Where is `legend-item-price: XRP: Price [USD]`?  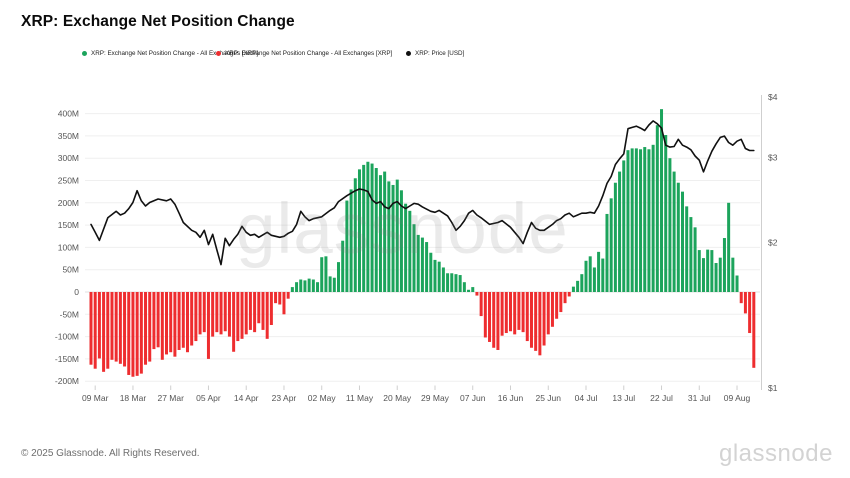 legend-item-price: XRP: Price [USD] is located at coordinates (435, 53).